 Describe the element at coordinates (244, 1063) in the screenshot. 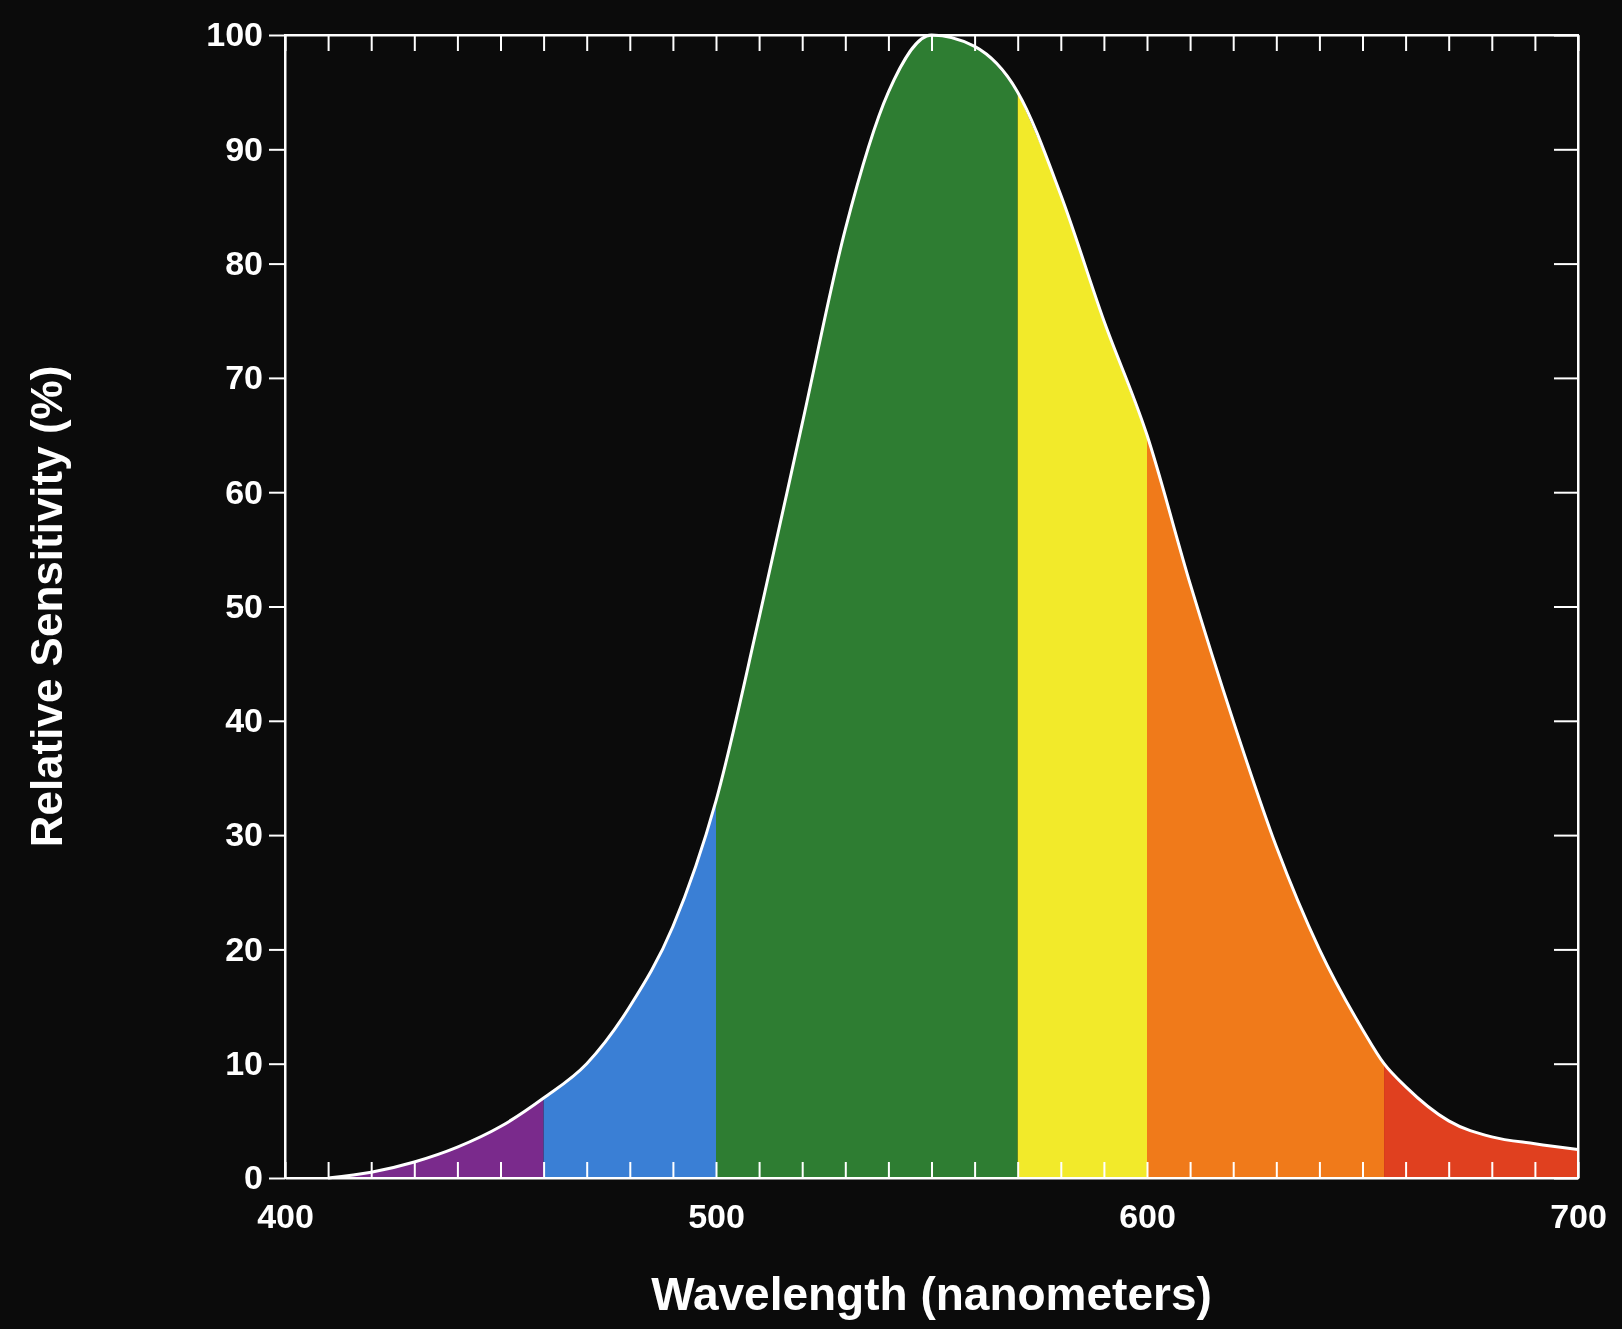

I see `y-tick-label: 10` at that location.